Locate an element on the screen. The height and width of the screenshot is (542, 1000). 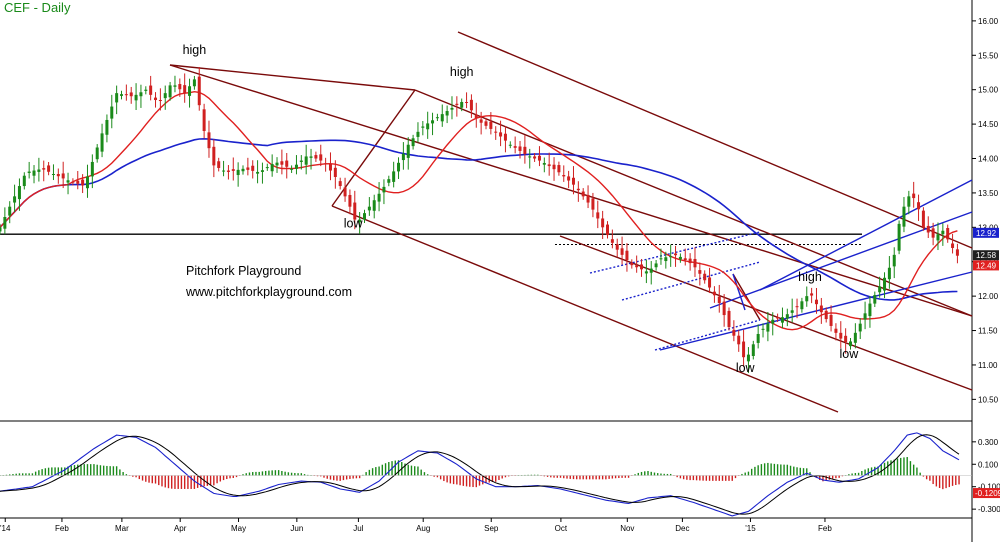
watermark-url: www.pitchforkplayground.com is located at coordinates (269, 292).